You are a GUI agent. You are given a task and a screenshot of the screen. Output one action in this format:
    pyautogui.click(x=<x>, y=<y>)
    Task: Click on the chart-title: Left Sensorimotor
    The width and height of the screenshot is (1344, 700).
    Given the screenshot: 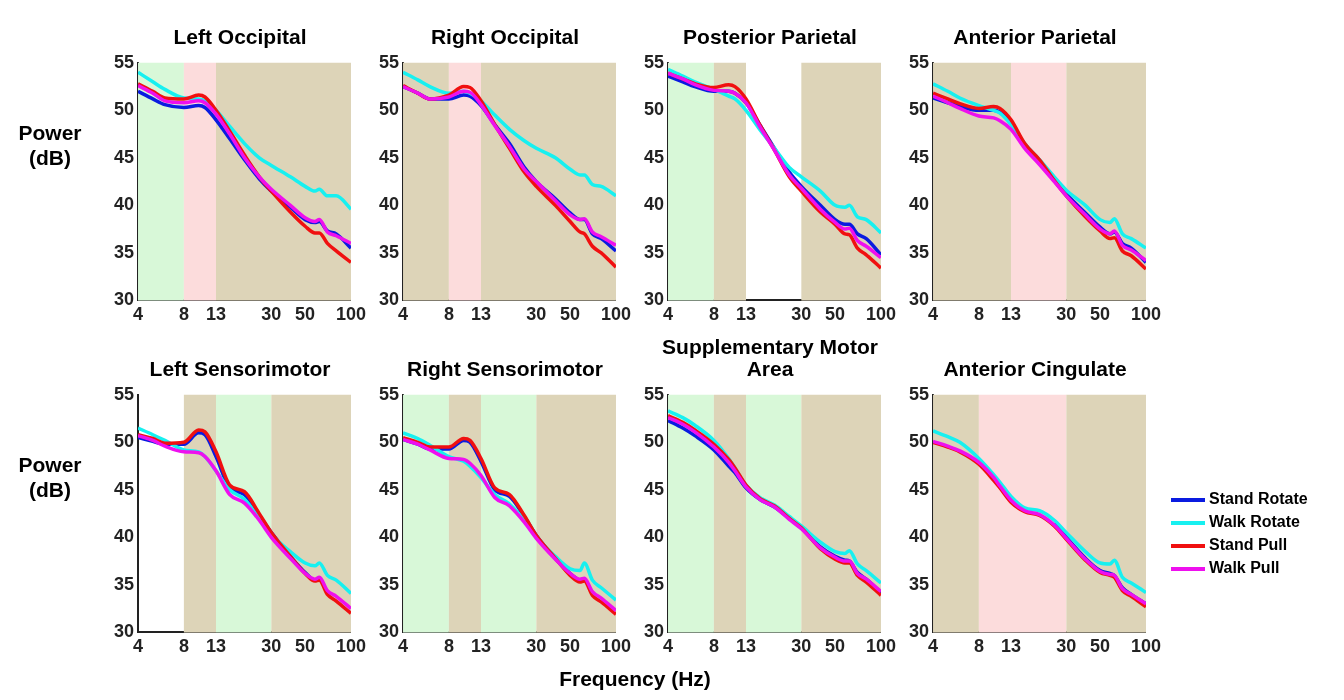 What is the action you would take?
    pyautogui.click(x=240, y=368)
    